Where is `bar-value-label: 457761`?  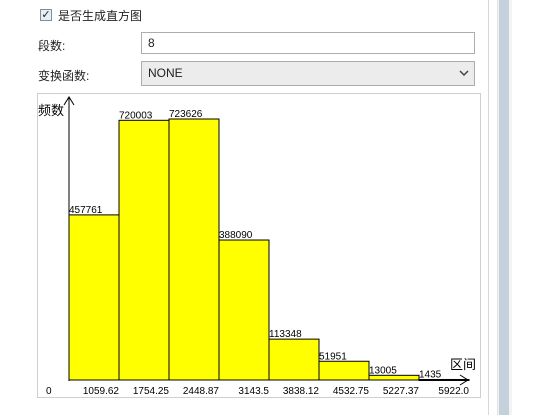 bar-value-label: 457761 is located at coordinates (86, 210).